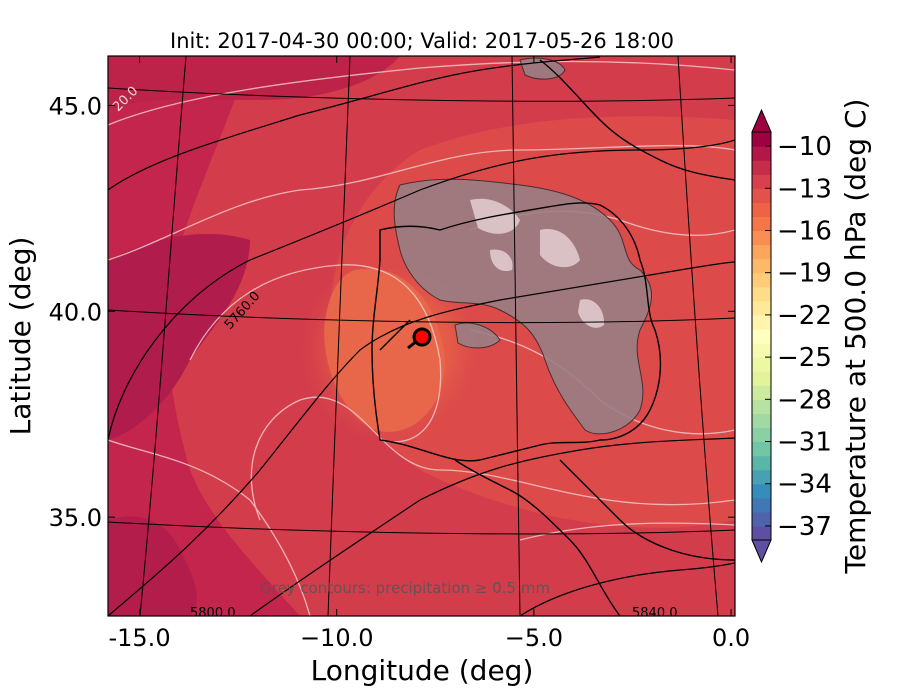 This screenshot has height=700, width=900. I want to click on x-tick-label: −10.0, so click(337, 638).